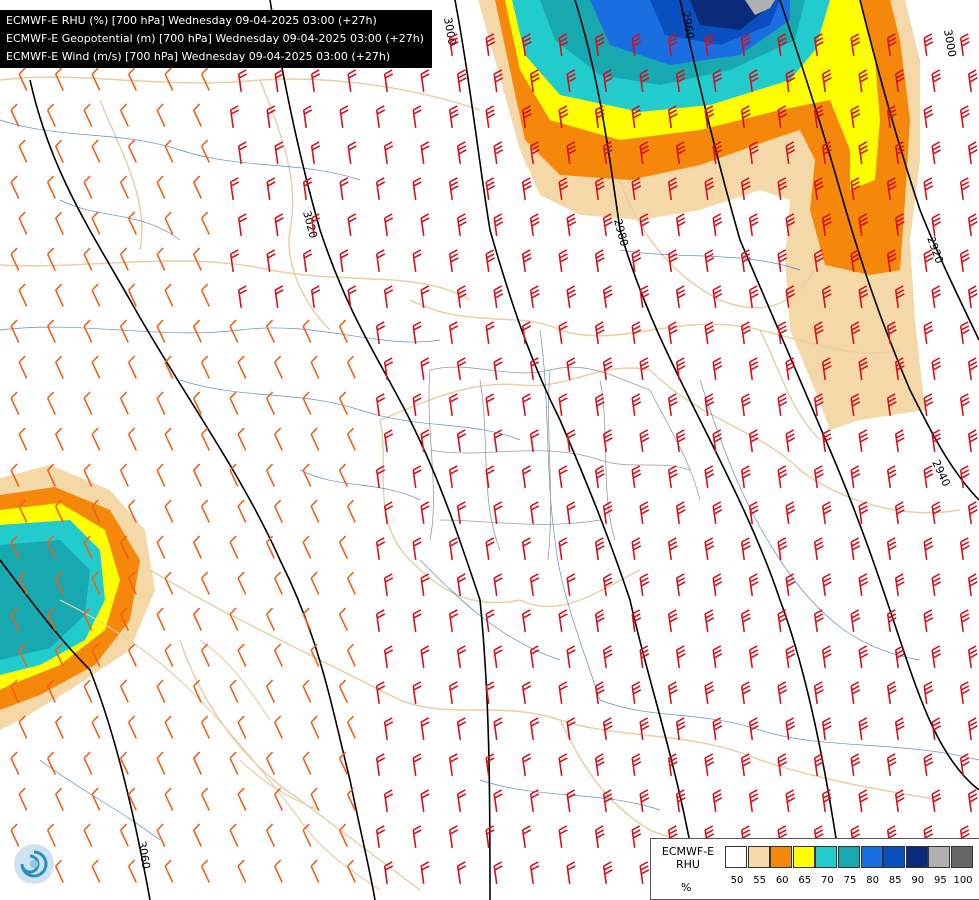 The image size is (979, 900). I want to click on legend-tick: 95, so click(940, 880).